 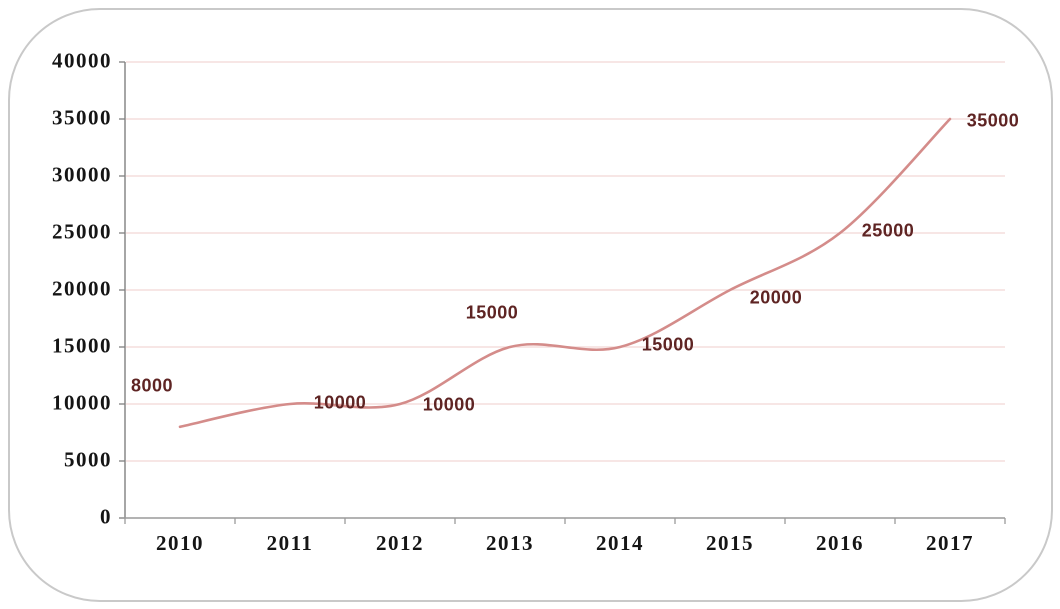 I want to click on x-axis-tick-label: 2012, so click(x=400, y=543).